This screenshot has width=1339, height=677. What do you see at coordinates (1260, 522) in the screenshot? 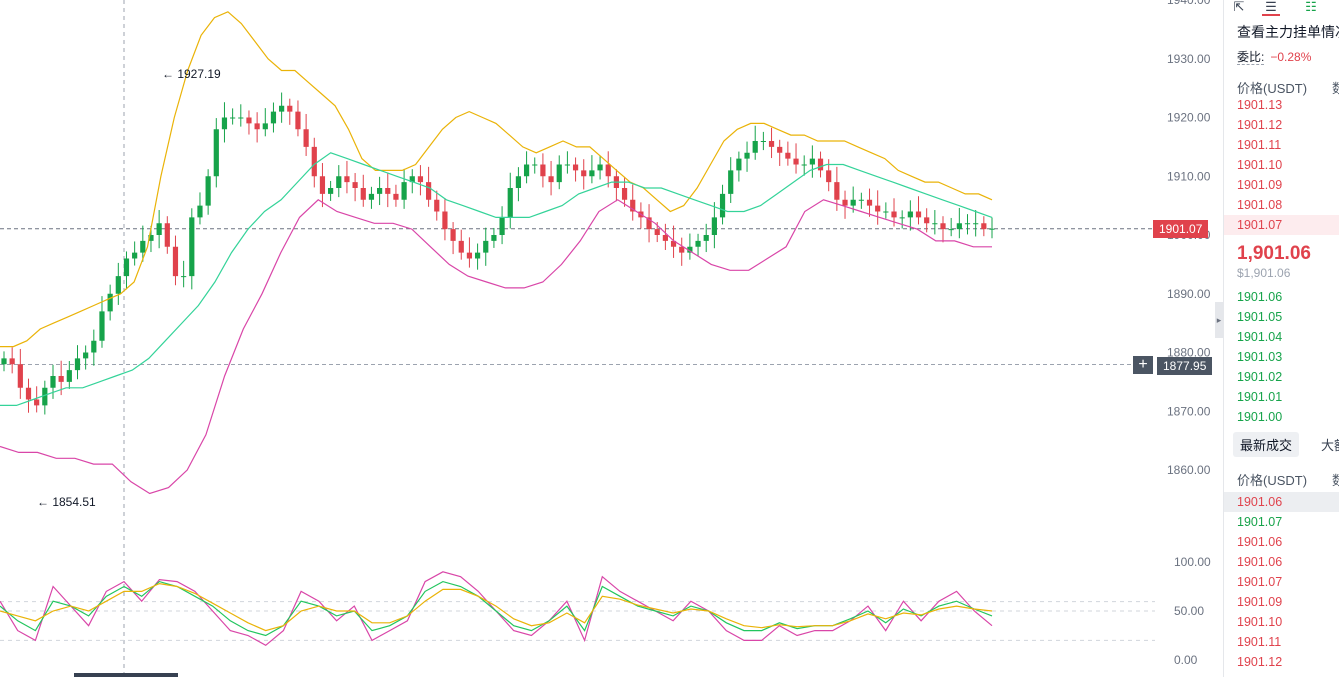
I see `trade-row: 1901.07` at bounding box center [1260, 522].